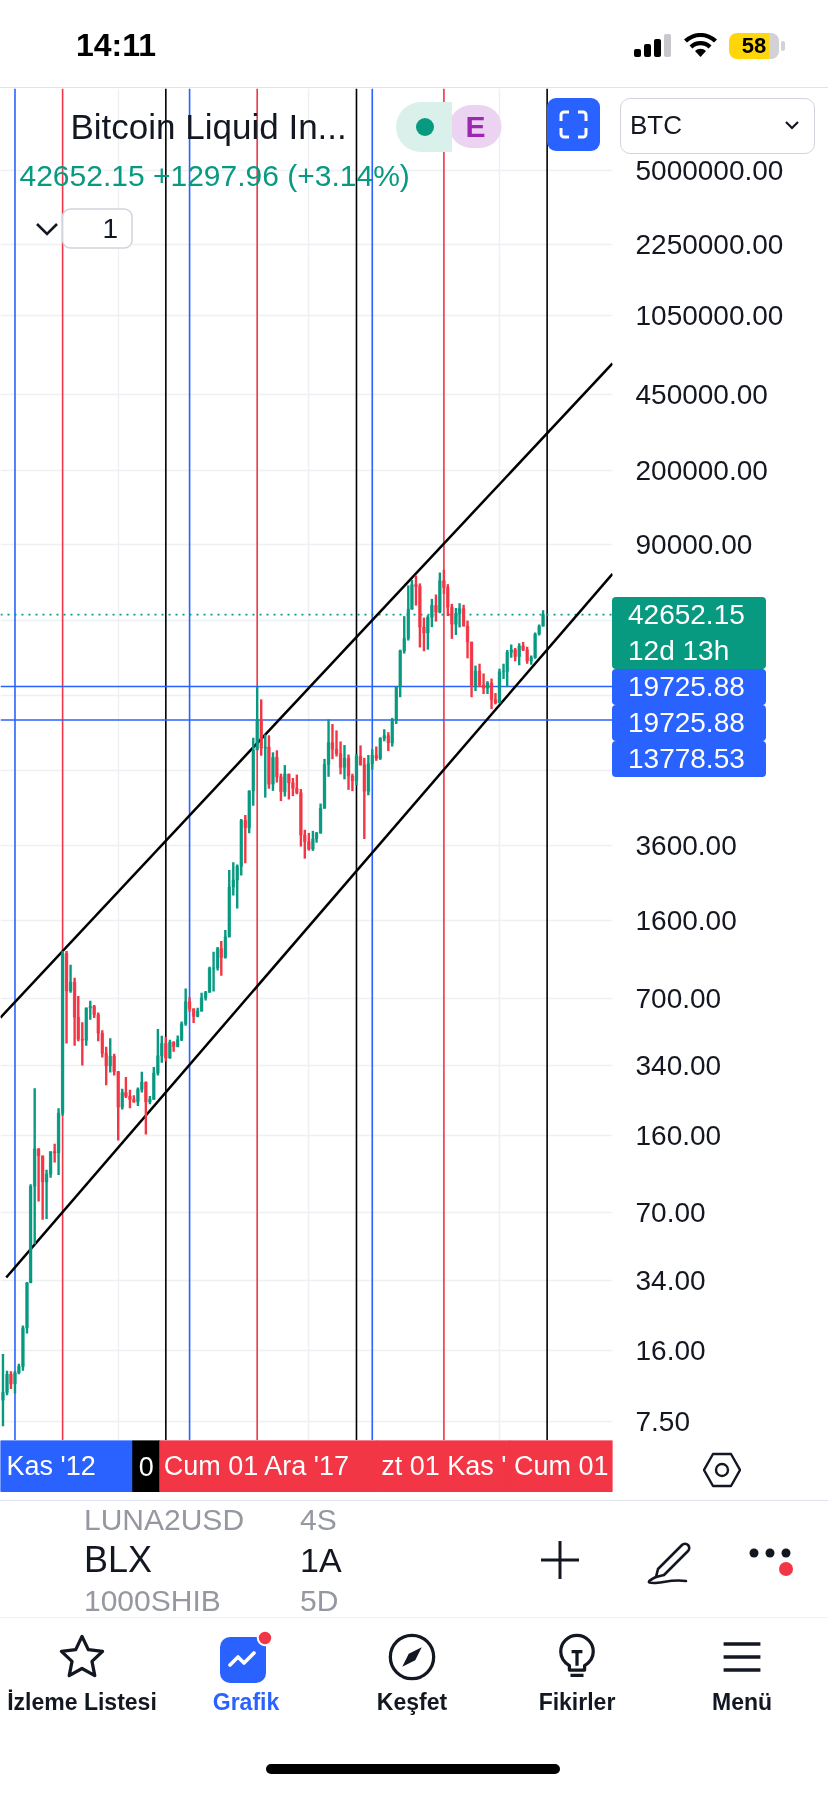 This screenshot has width=828, height=1793. Describe the element at coordinates (670, 1351) in the screenshot. I see `y-tick-label: 16.00` at that location.